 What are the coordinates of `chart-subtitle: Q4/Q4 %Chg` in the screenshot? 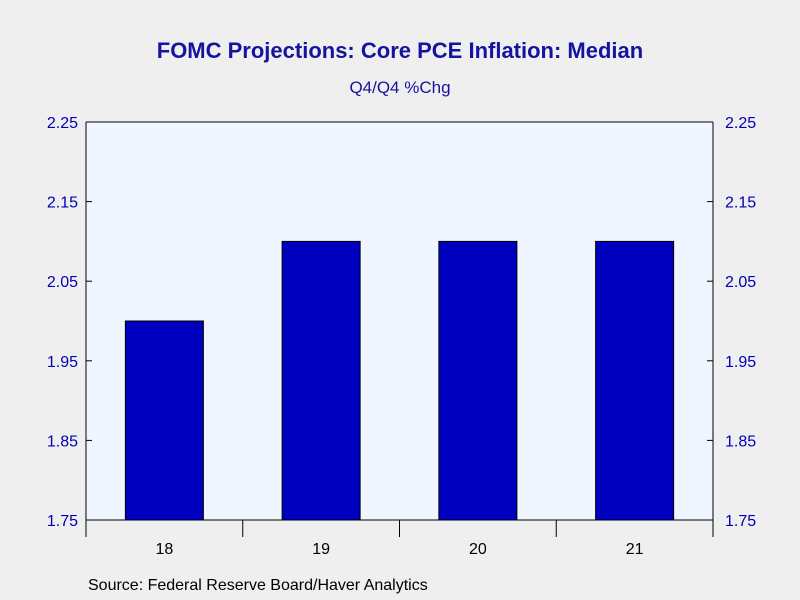 It's located at (400, 87).